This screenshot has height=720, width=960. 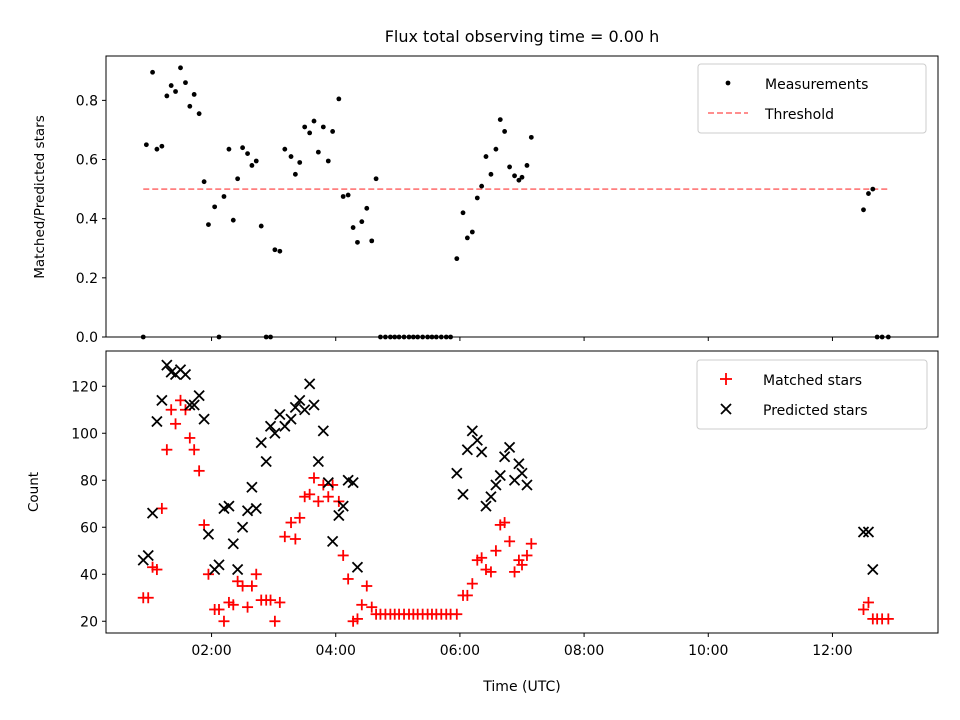 What do you see at coordinates (521, 687) in the screenshot?
I see `x-axis-label: Time (UTC)` at bounding box center [521, 687].